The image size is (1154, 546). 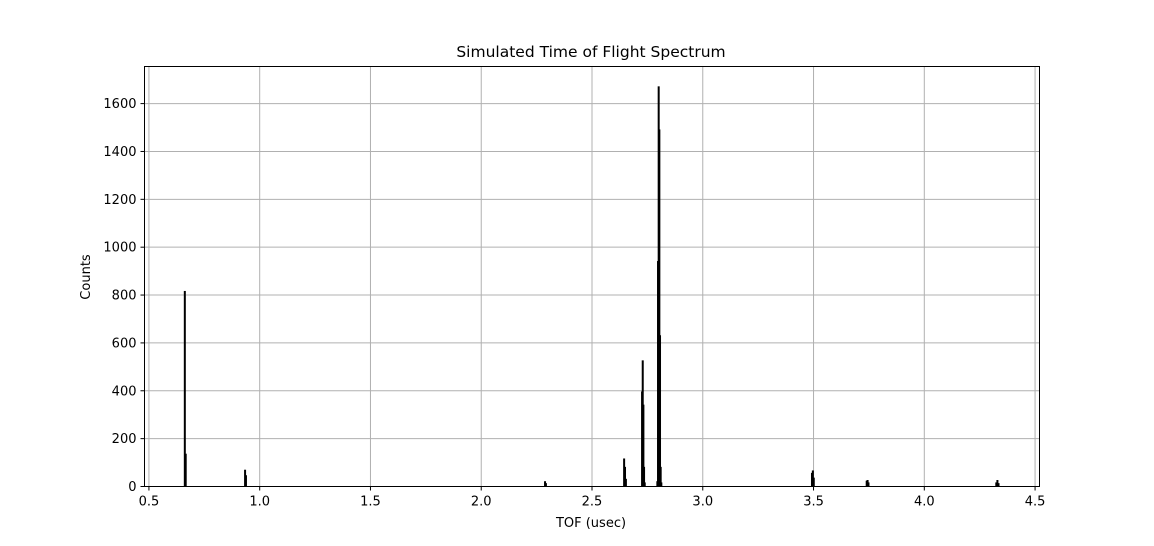 I want to click on y-tick-label: 1400, so click(x=119, y=152).